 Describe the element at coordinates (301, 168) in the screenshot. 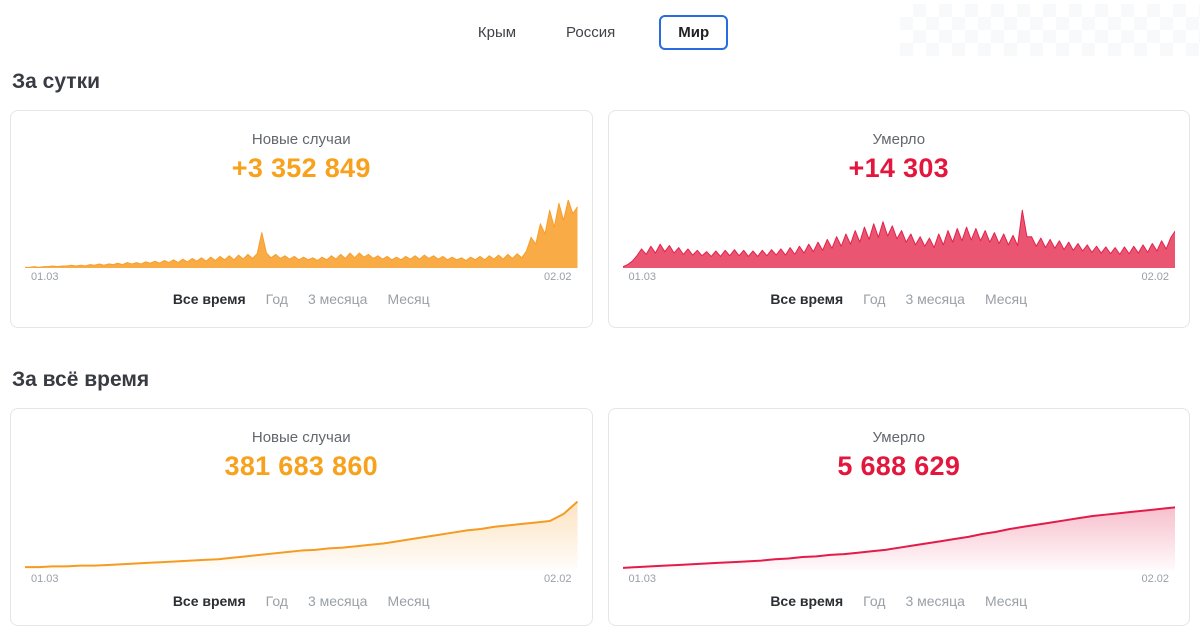

I see `daily-new-cases-value: +3 352 849` at that location.